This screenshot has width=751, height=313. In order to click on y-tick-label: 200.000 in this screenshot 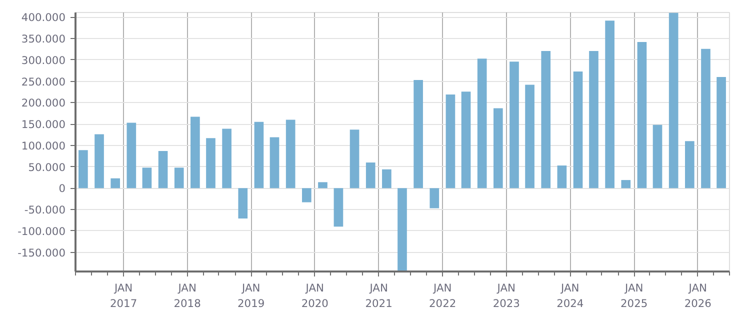, I will do `click(43, 103)`.